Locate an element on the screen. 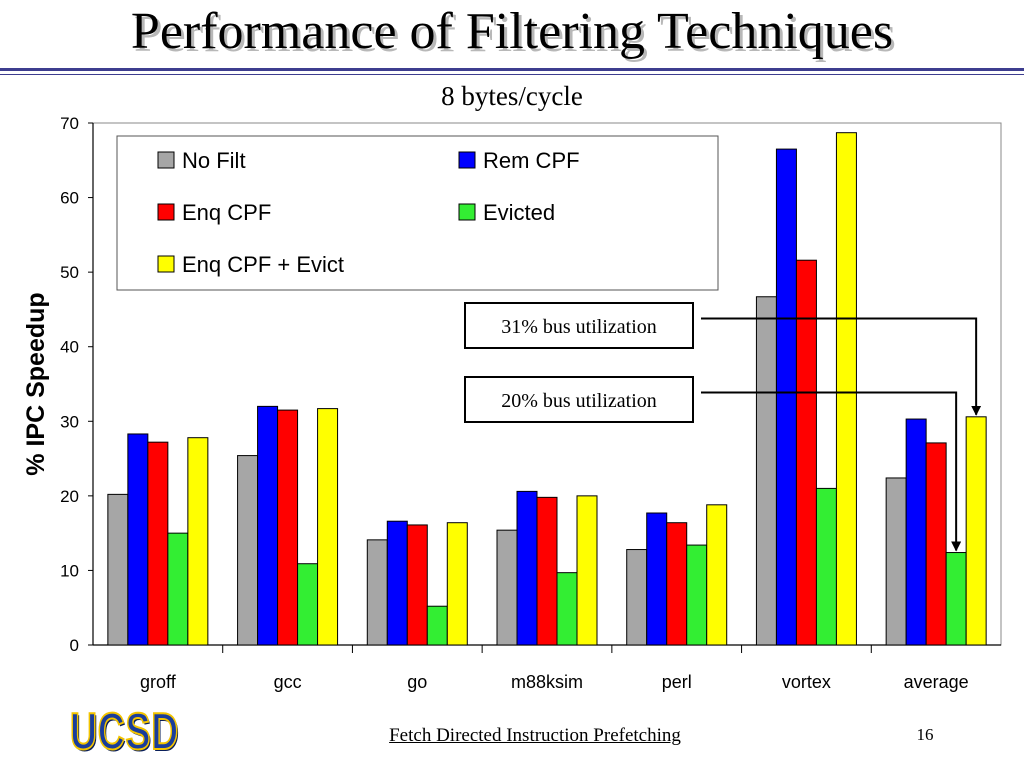 The image size is (1024, 768). x-tick-label: average is located at coordinates (936, 682).